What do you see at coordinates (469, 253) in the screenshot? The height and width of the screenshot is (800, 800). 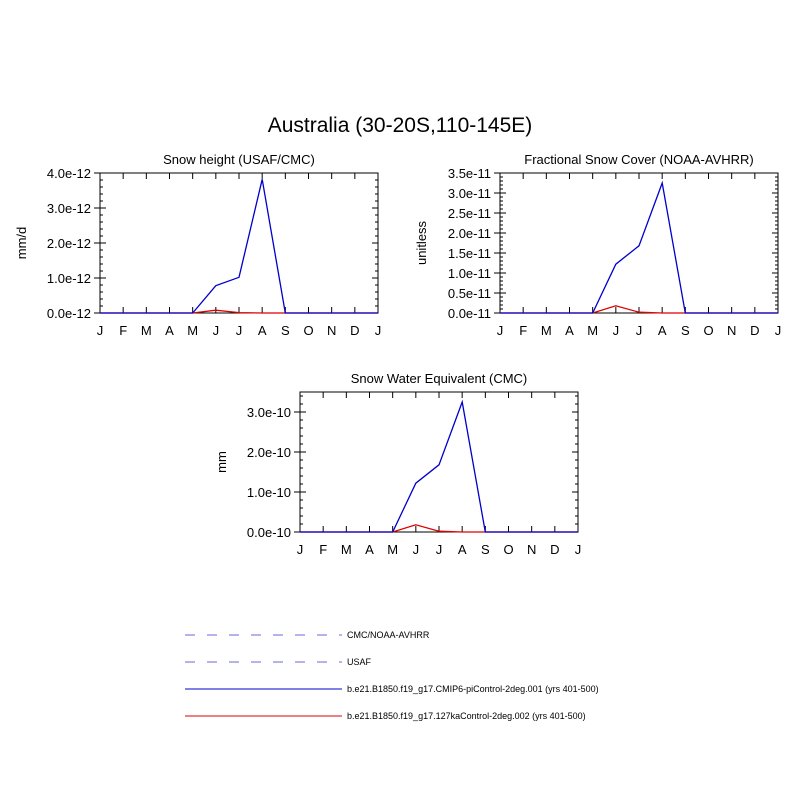 I see `y-tick-label: 1.5e-11` at bounding box center [469, 253].